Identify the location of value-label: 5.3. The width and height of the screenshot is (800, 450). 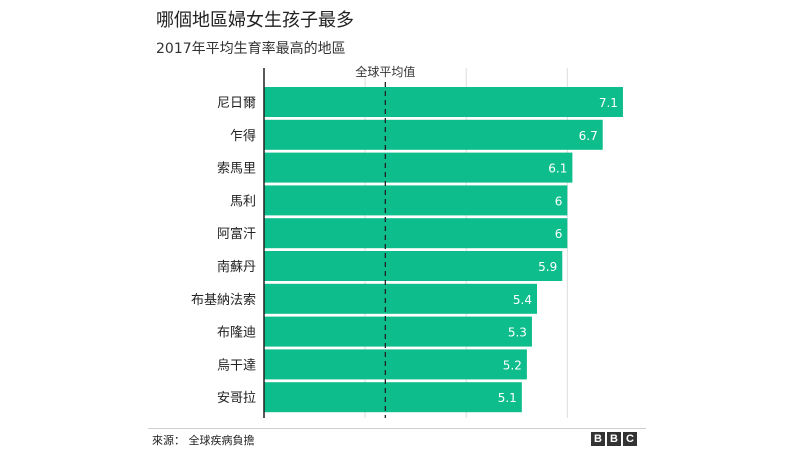
(517, 333).